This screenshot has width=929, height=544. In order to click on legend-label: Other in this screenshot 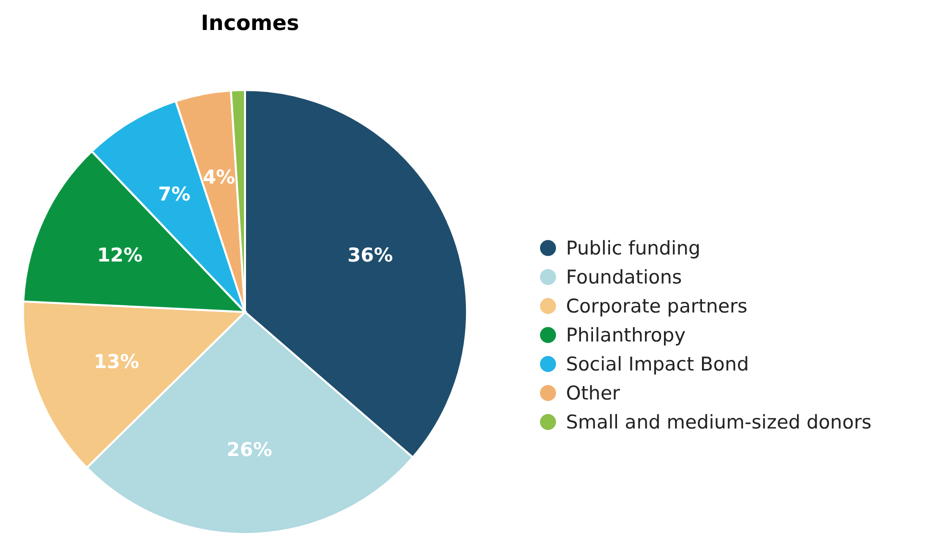, I will do `click(593, 393)`.